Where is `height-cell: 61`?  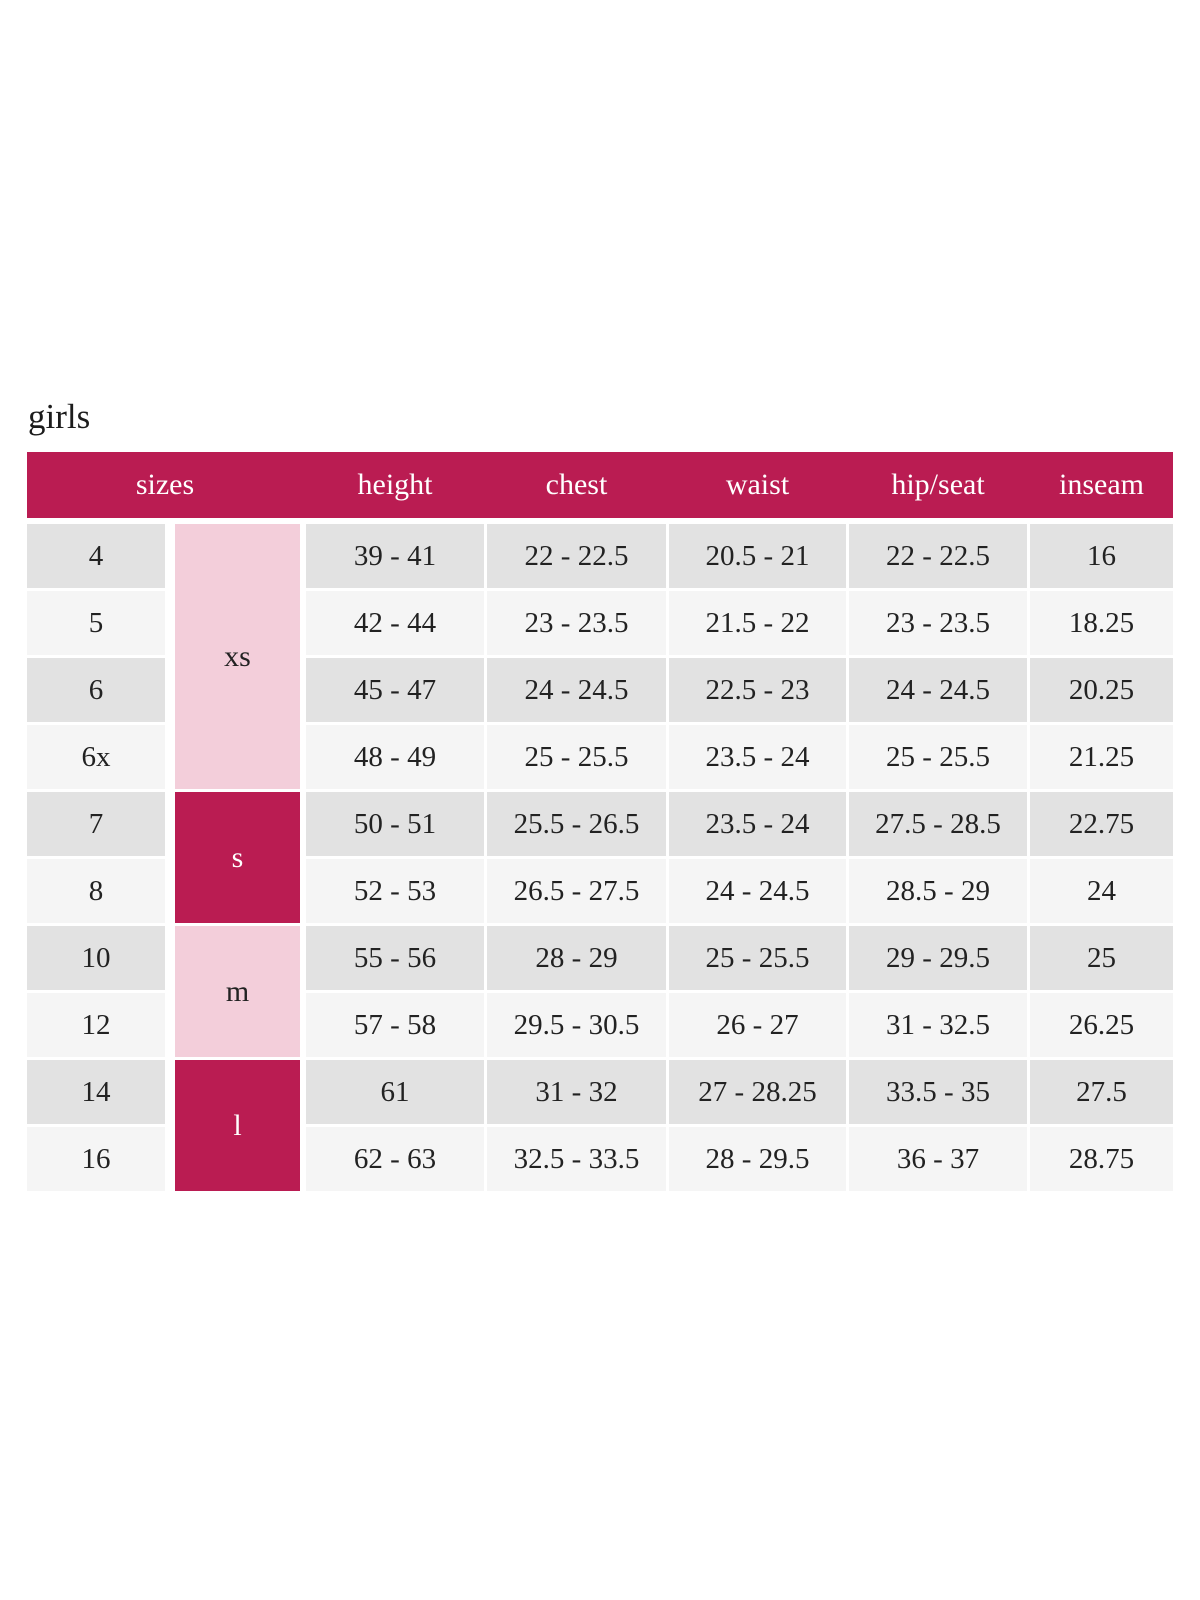
height-cell: 61 is located at coordinates (395, 1092).